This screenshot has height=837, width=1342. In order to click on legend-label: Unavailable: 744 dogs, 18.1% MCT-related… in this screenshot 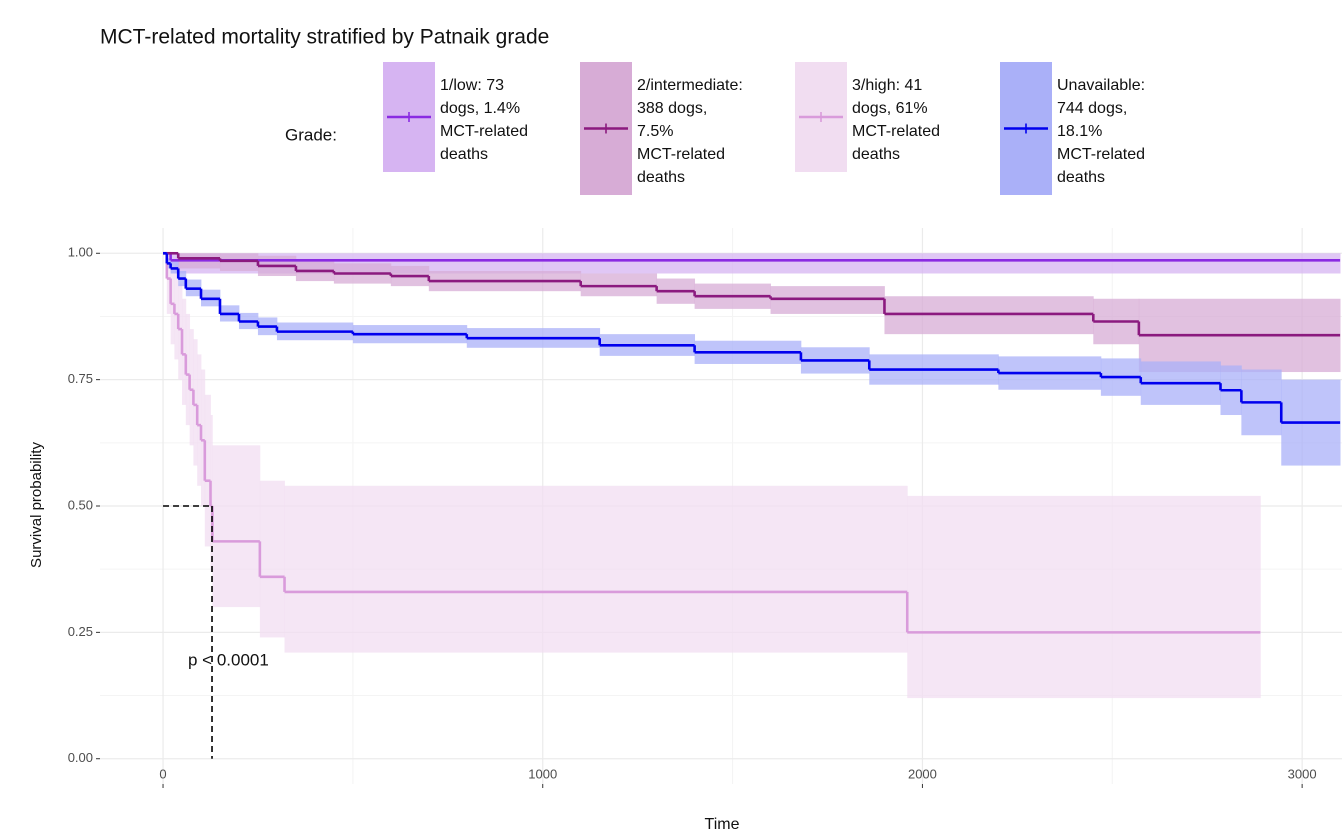, I will do `click(1101, 131)`.